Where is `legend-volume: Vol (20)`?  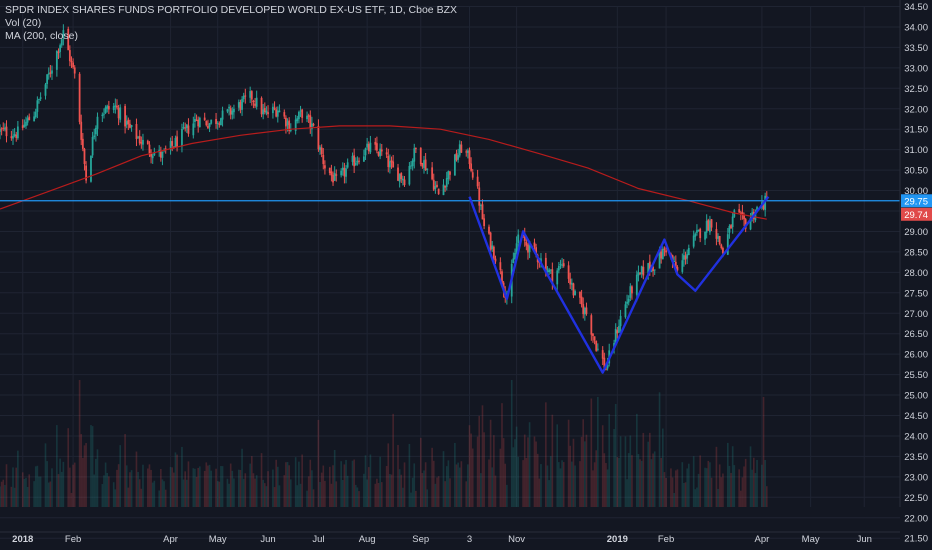 legend-volume: Vol (20) is located at coordinates (23, 23).